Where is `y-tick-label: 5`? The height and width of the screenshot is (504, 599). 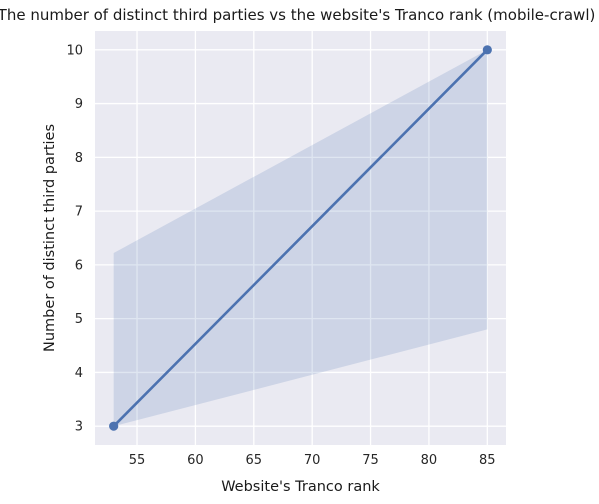 y-tick-label: 5 is located at coordinates (79, 319).